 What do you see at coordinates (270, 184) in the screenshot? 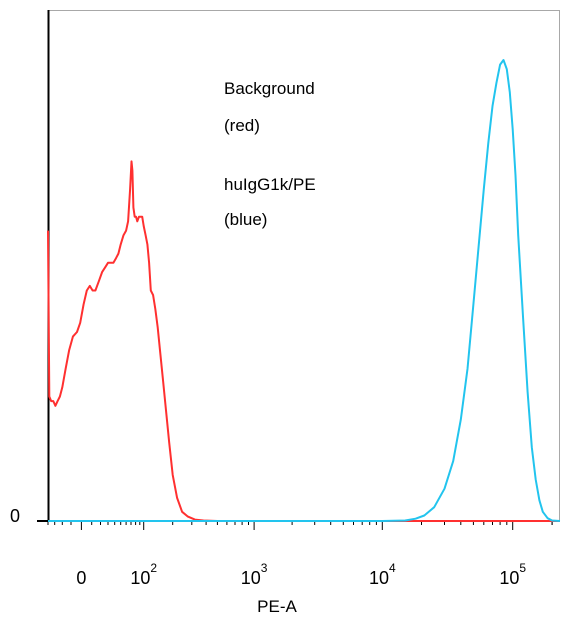
I see `annotation-huigg1k-pe: huIgG1k/PE` at bounding box center [270, 184].